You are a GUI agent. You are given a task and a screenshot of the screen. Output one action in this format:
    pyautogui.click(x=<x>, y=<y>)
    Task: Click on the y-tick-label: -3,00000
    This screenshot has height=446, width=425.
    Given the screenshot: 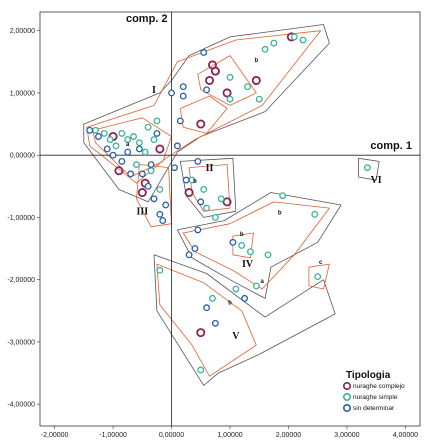 What is the action you would take?
    pyautogui.click(x=21, y=342)
    